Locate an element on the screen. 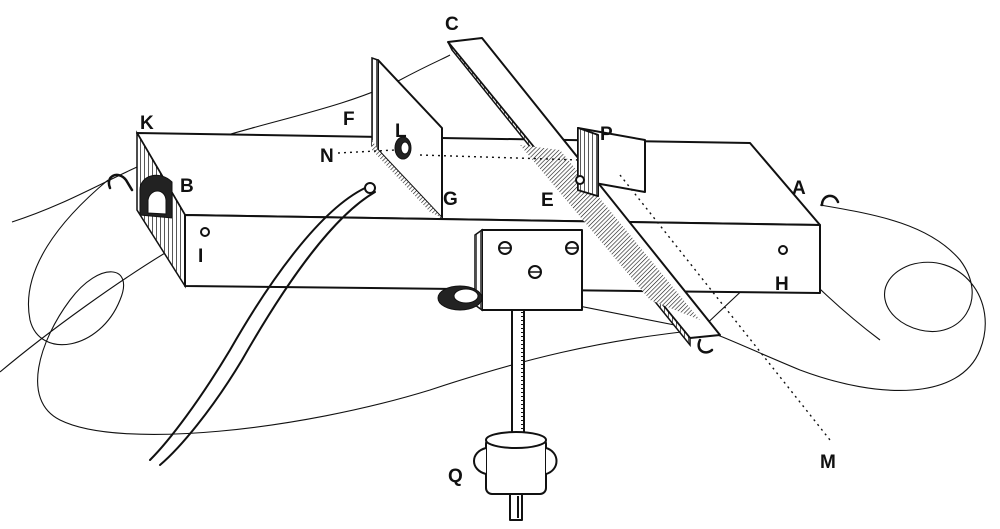  label-m: M is located at coordinates (828, 462).